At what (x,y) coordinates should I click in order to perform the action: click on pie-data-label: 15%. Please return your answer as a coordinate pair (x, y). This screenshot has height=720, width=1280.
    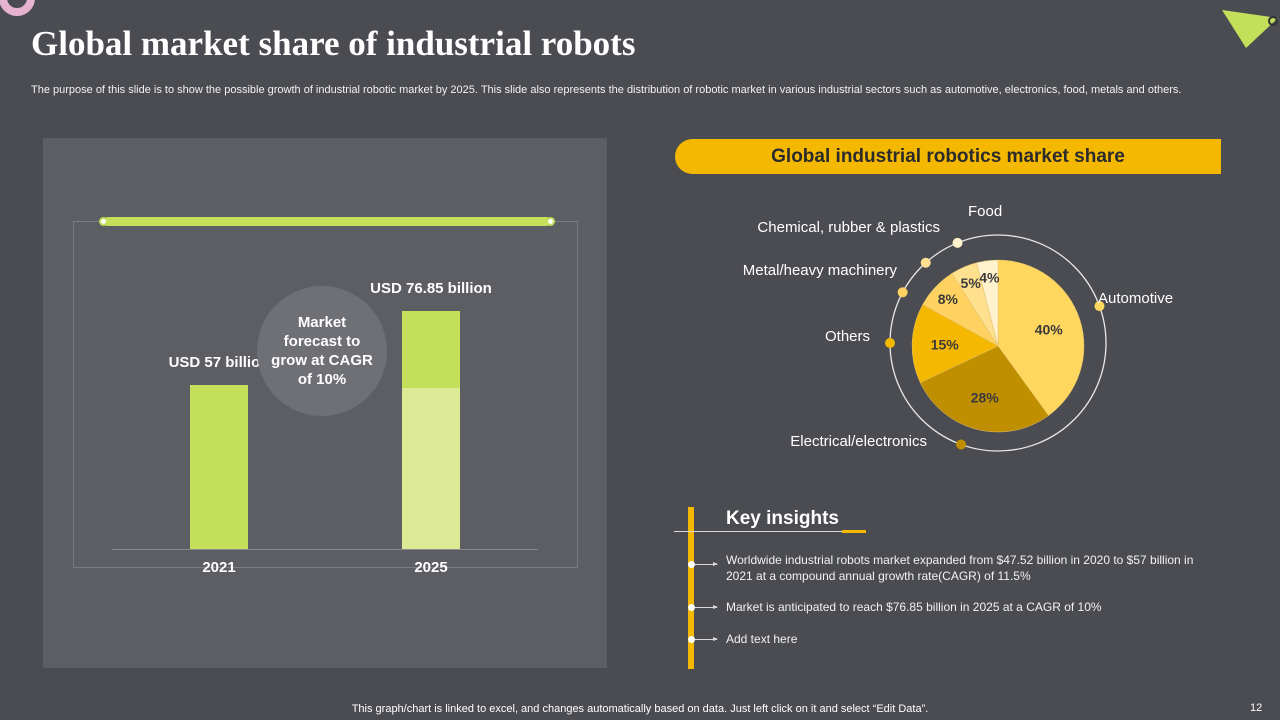
    Looking at the image, I should click on (945, 344).